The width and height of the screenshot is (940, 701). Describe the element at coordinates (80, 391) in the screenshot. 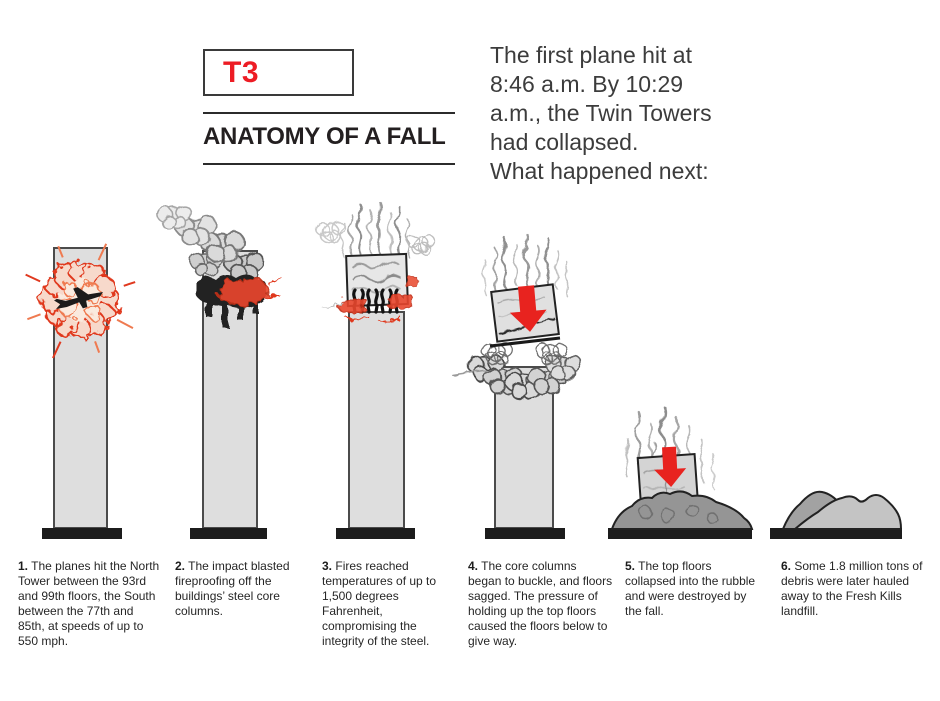

I see `stage-1-illustration` at that location.